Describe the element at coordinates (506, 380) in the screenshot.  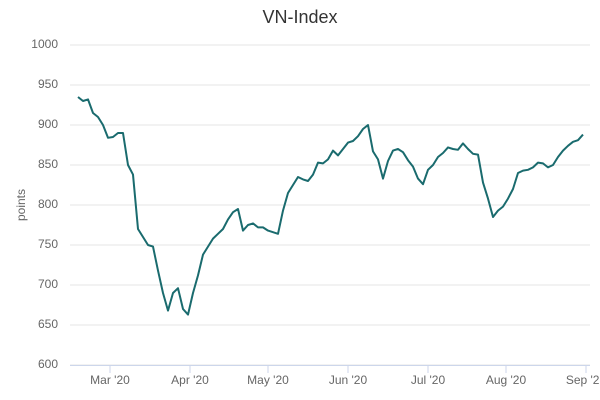
I see `x-tick-label: Aug '20` at that location.